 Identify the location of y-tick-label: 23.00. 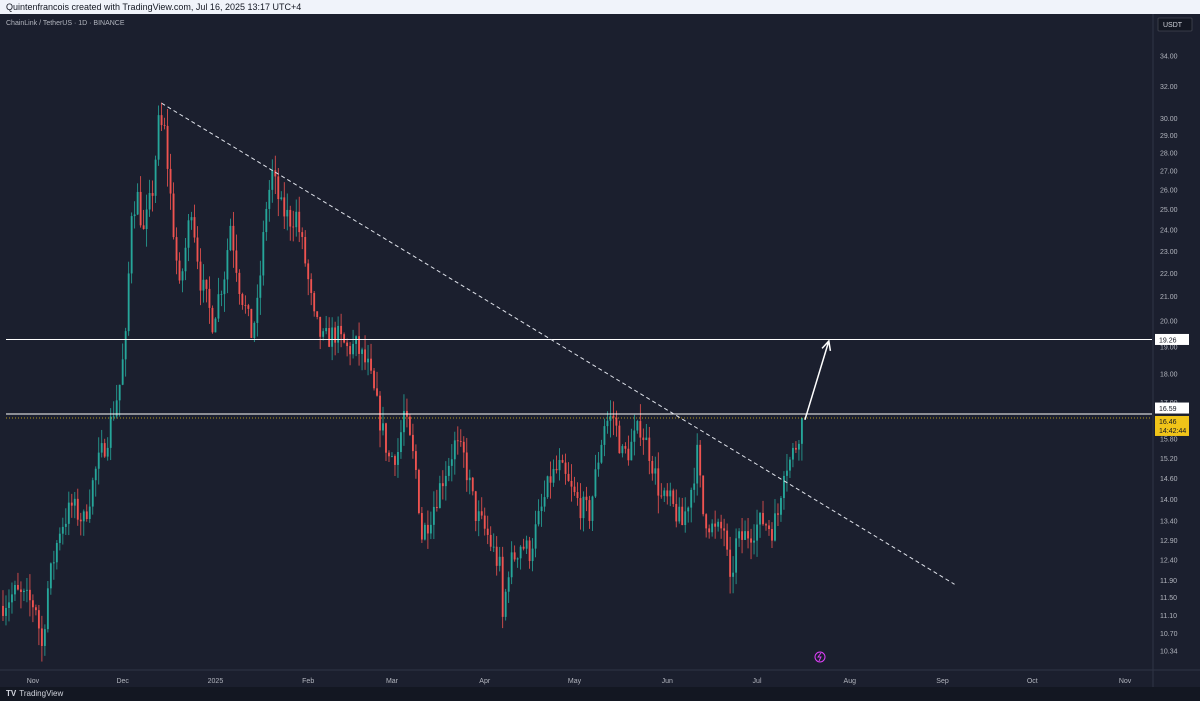
(1169, 252).